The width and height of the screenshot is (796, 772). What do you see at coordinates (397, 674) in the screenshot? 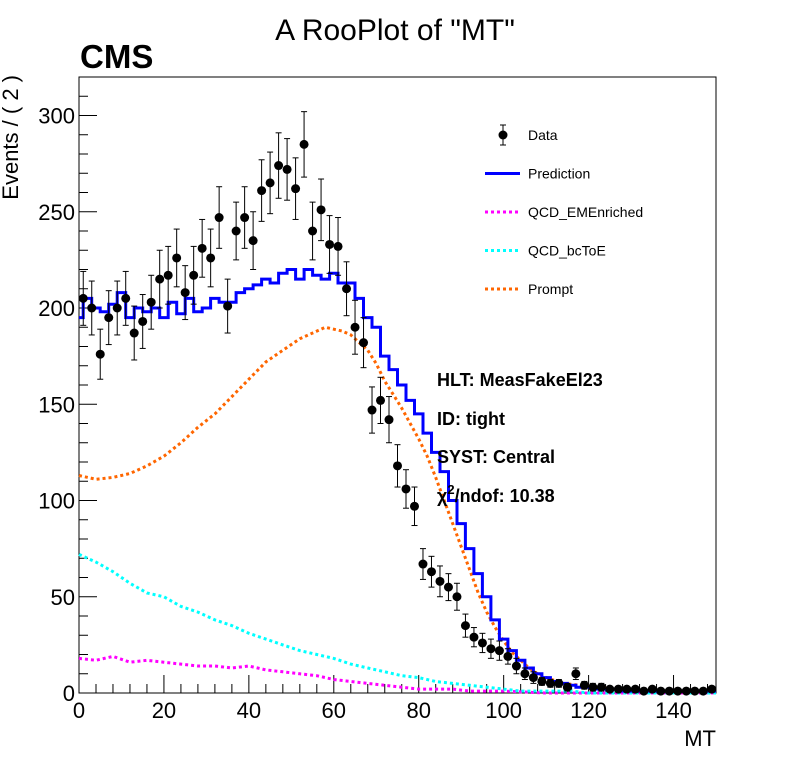
I see `series-line-qcd_emenriched` at bounding box center [397, 674].